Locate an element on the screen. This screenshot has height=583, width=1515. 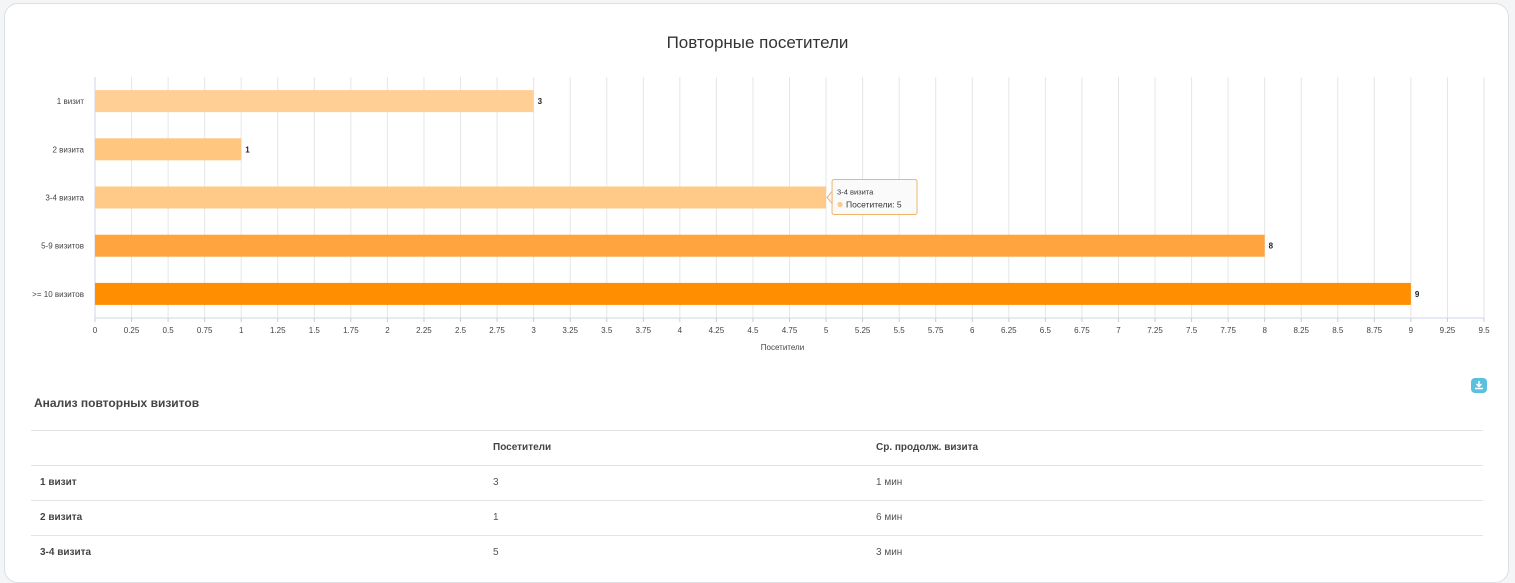
x-tick-label: 8.75 is located at coordinates (1375, 330).